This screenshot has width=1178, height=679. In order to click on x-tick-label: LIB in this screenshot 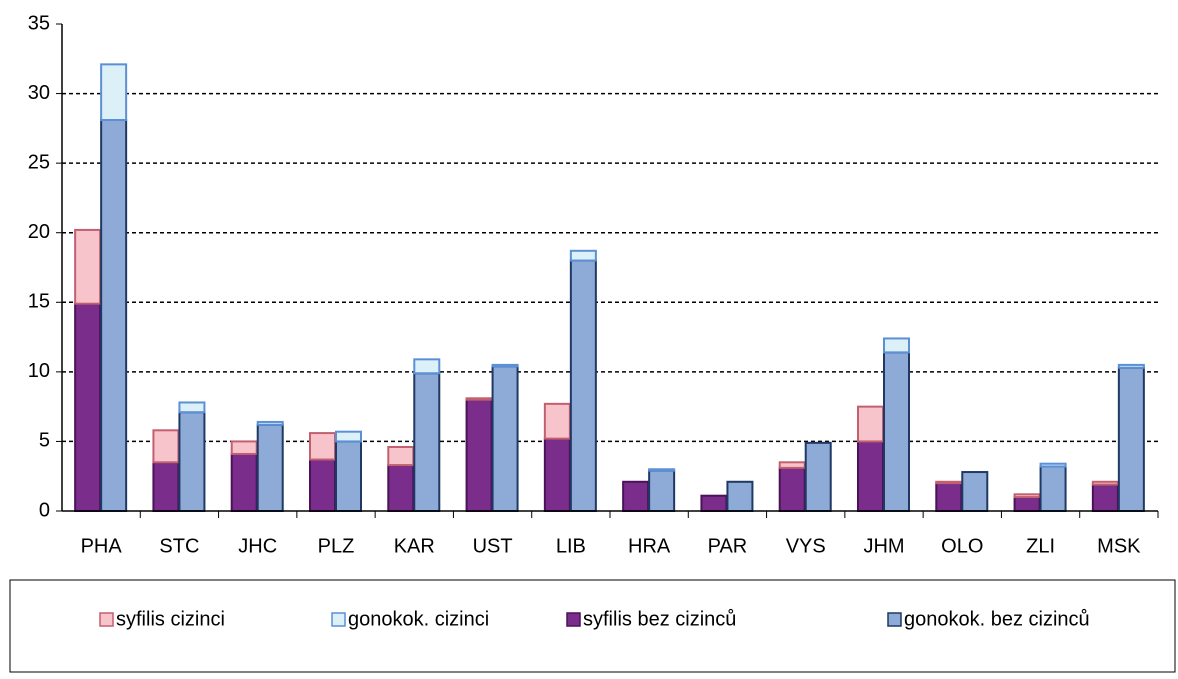, I will do `click(571, 546)`.